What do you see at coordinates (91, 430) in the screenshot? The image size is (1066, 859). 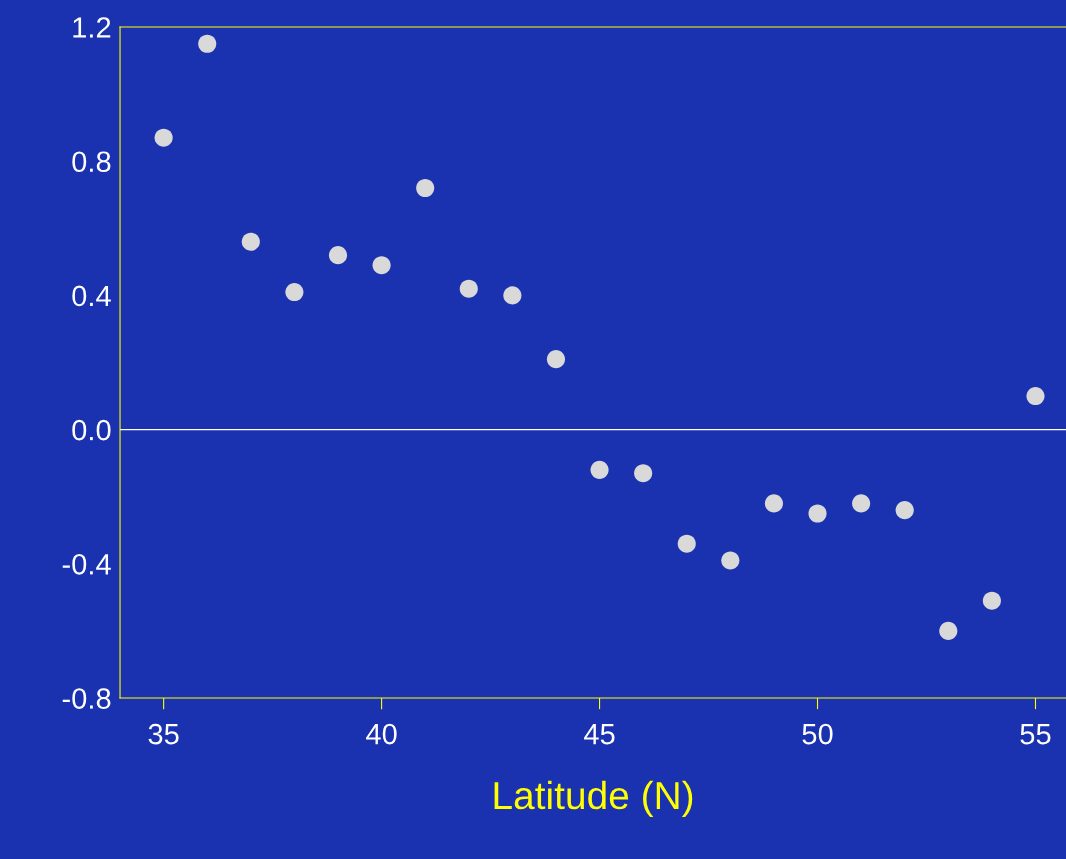 I see `y-tick-label: 0.0` at bounding box center [91, 430].